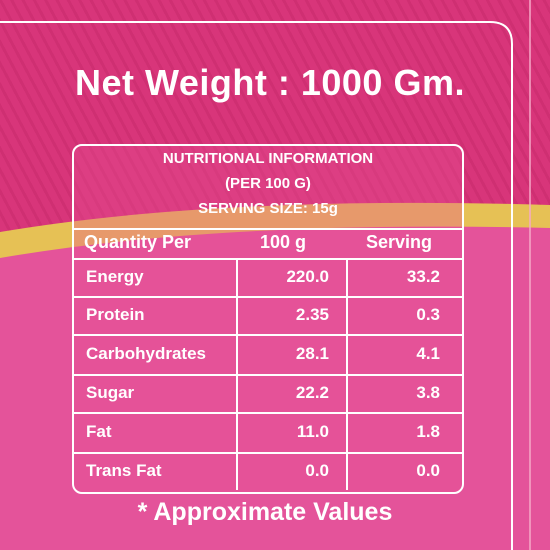 The height and width of the screenshot is (550, 550). I want to click on divider, so click(268, 229).